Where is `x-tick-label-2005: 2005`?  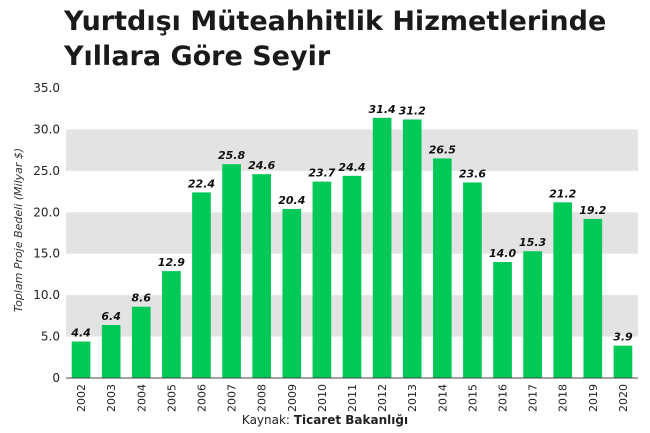
x-tick-label-2005: 2005 is located at coordinates (171, 398).